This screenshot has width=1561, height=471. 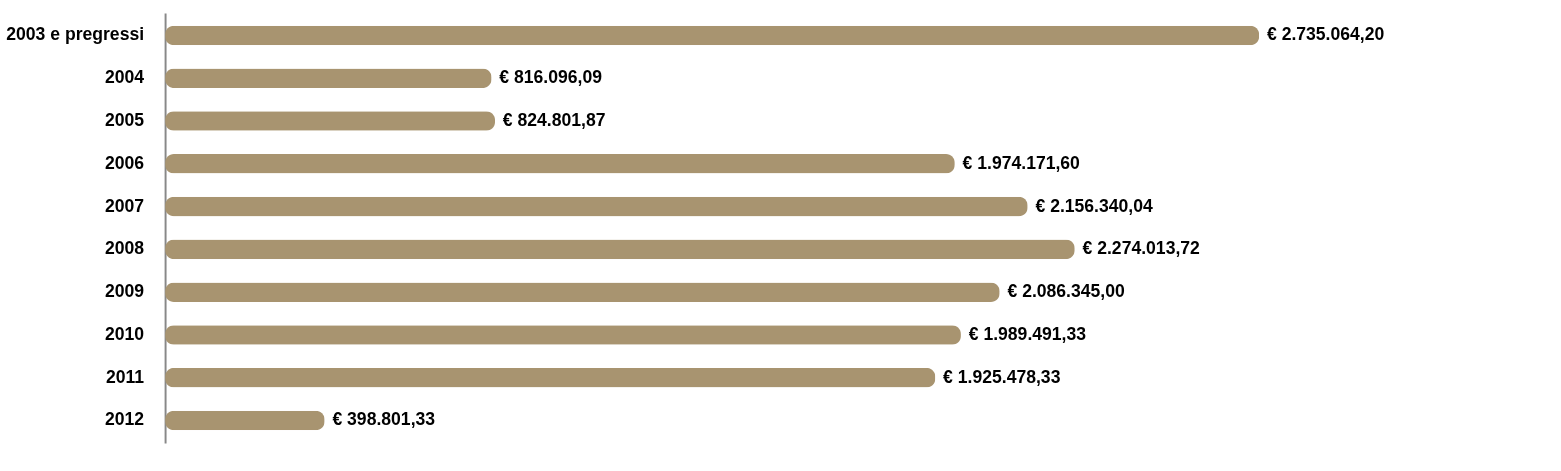 I want to click on data-label: € 2.156.340,04, so click(x=1094, y=205).